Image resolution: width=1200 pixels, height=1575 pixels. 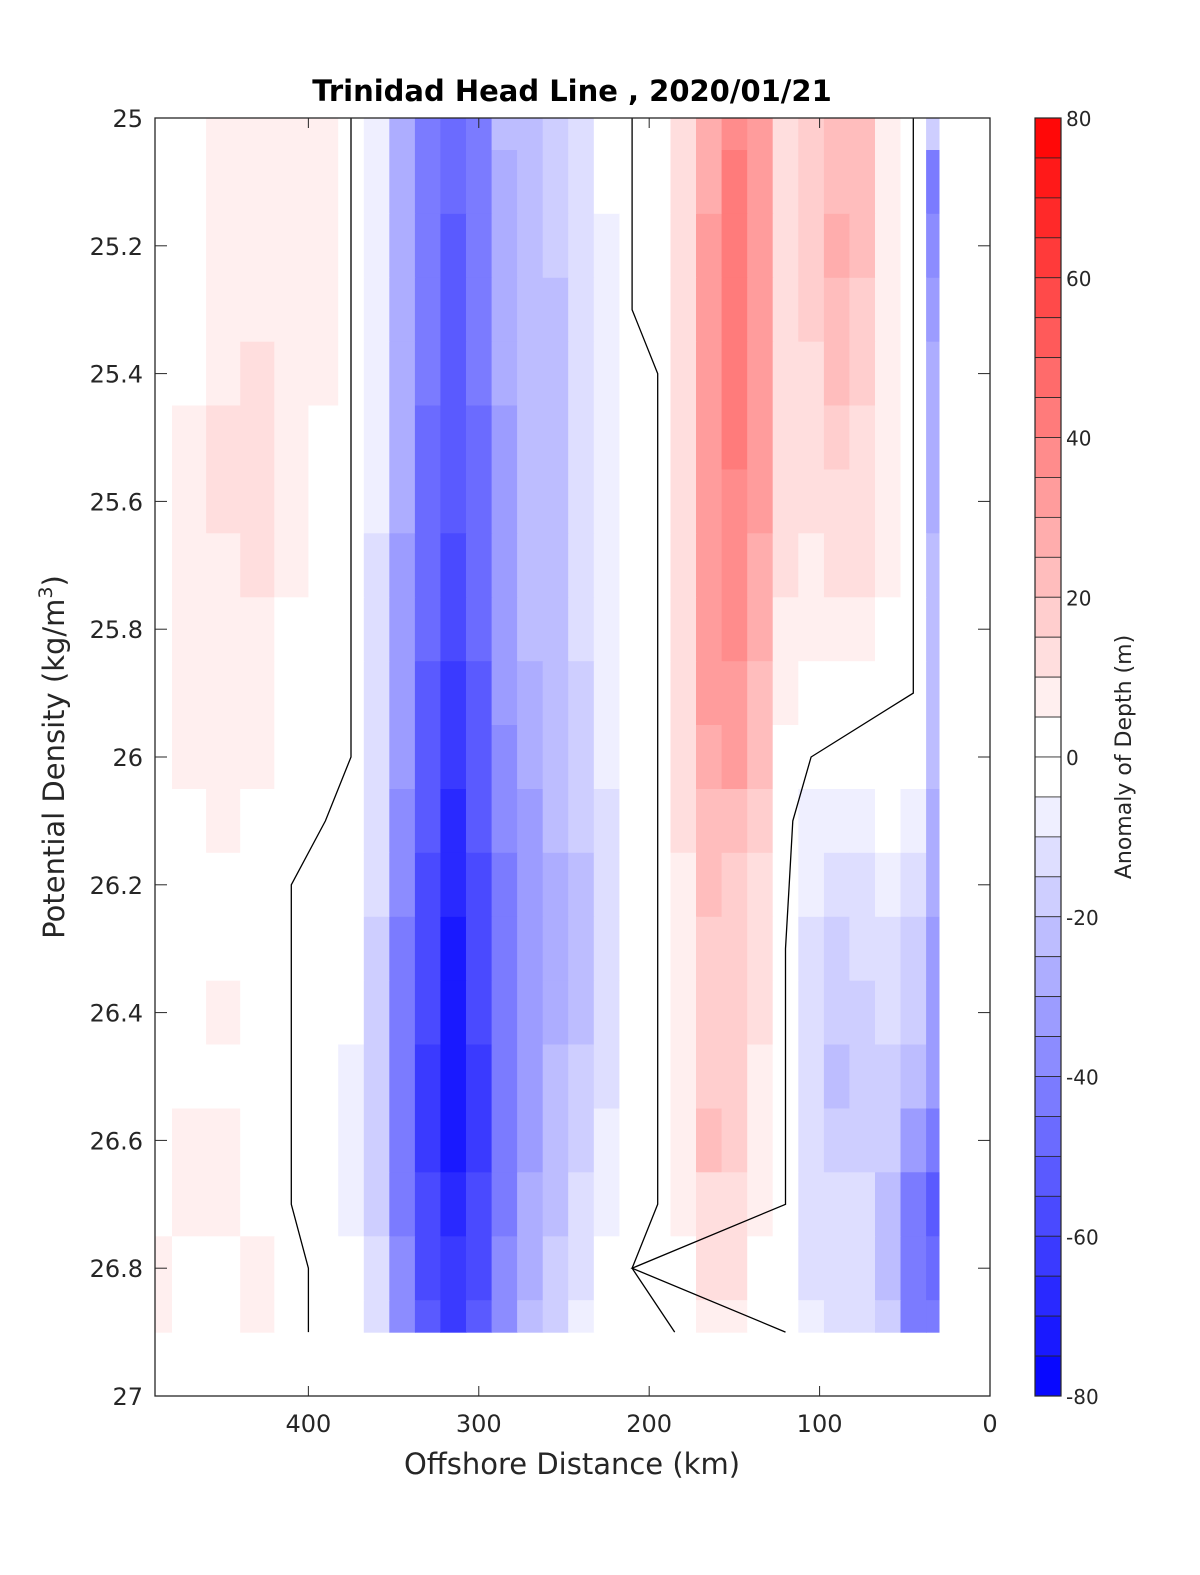 What do you see at coordinates (46, 592) in the screenshot?
I see `y-axis-label-superscript: 3` at bounding box center [46, 592].